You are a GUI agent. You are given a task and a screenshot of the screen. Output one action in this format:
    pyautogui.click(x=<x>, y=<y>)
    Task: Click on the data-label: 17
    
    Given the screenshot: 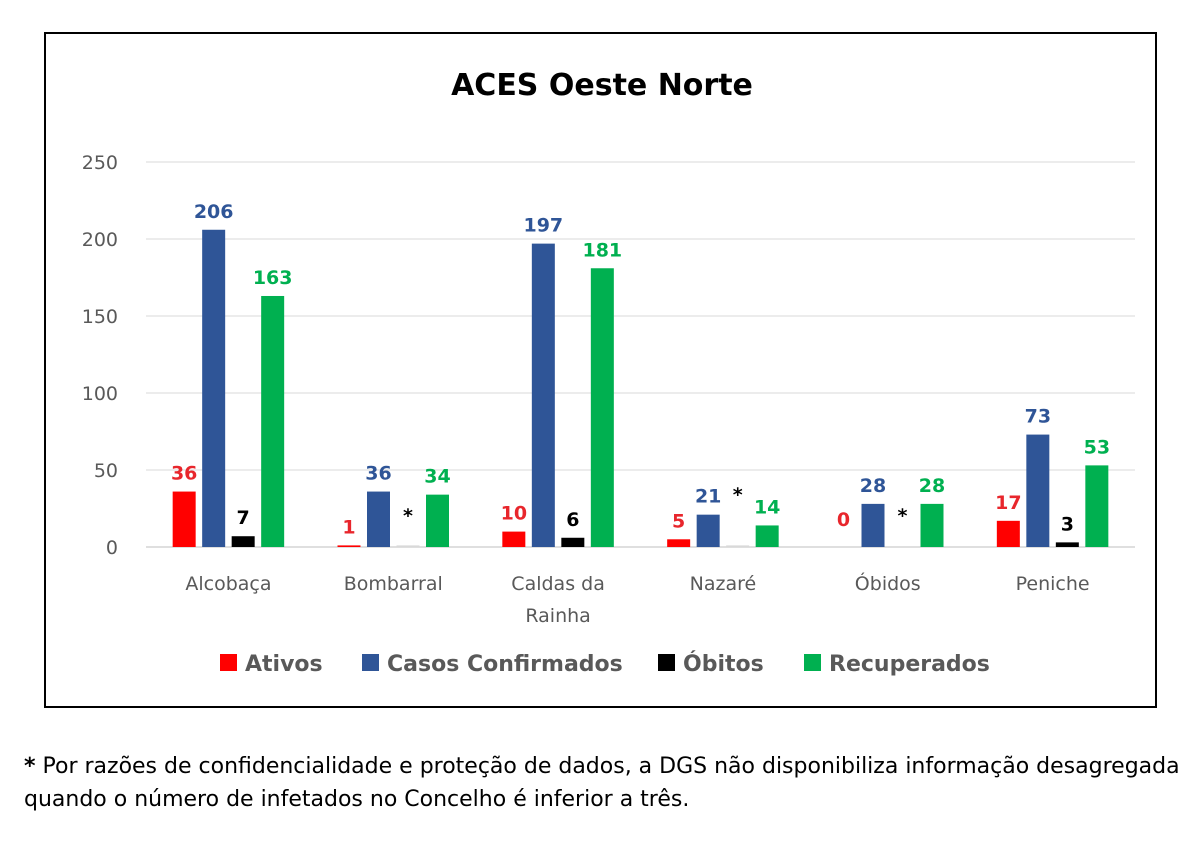 What is the action you would take?
    pyautogui.click(x=1008, y=503)
    